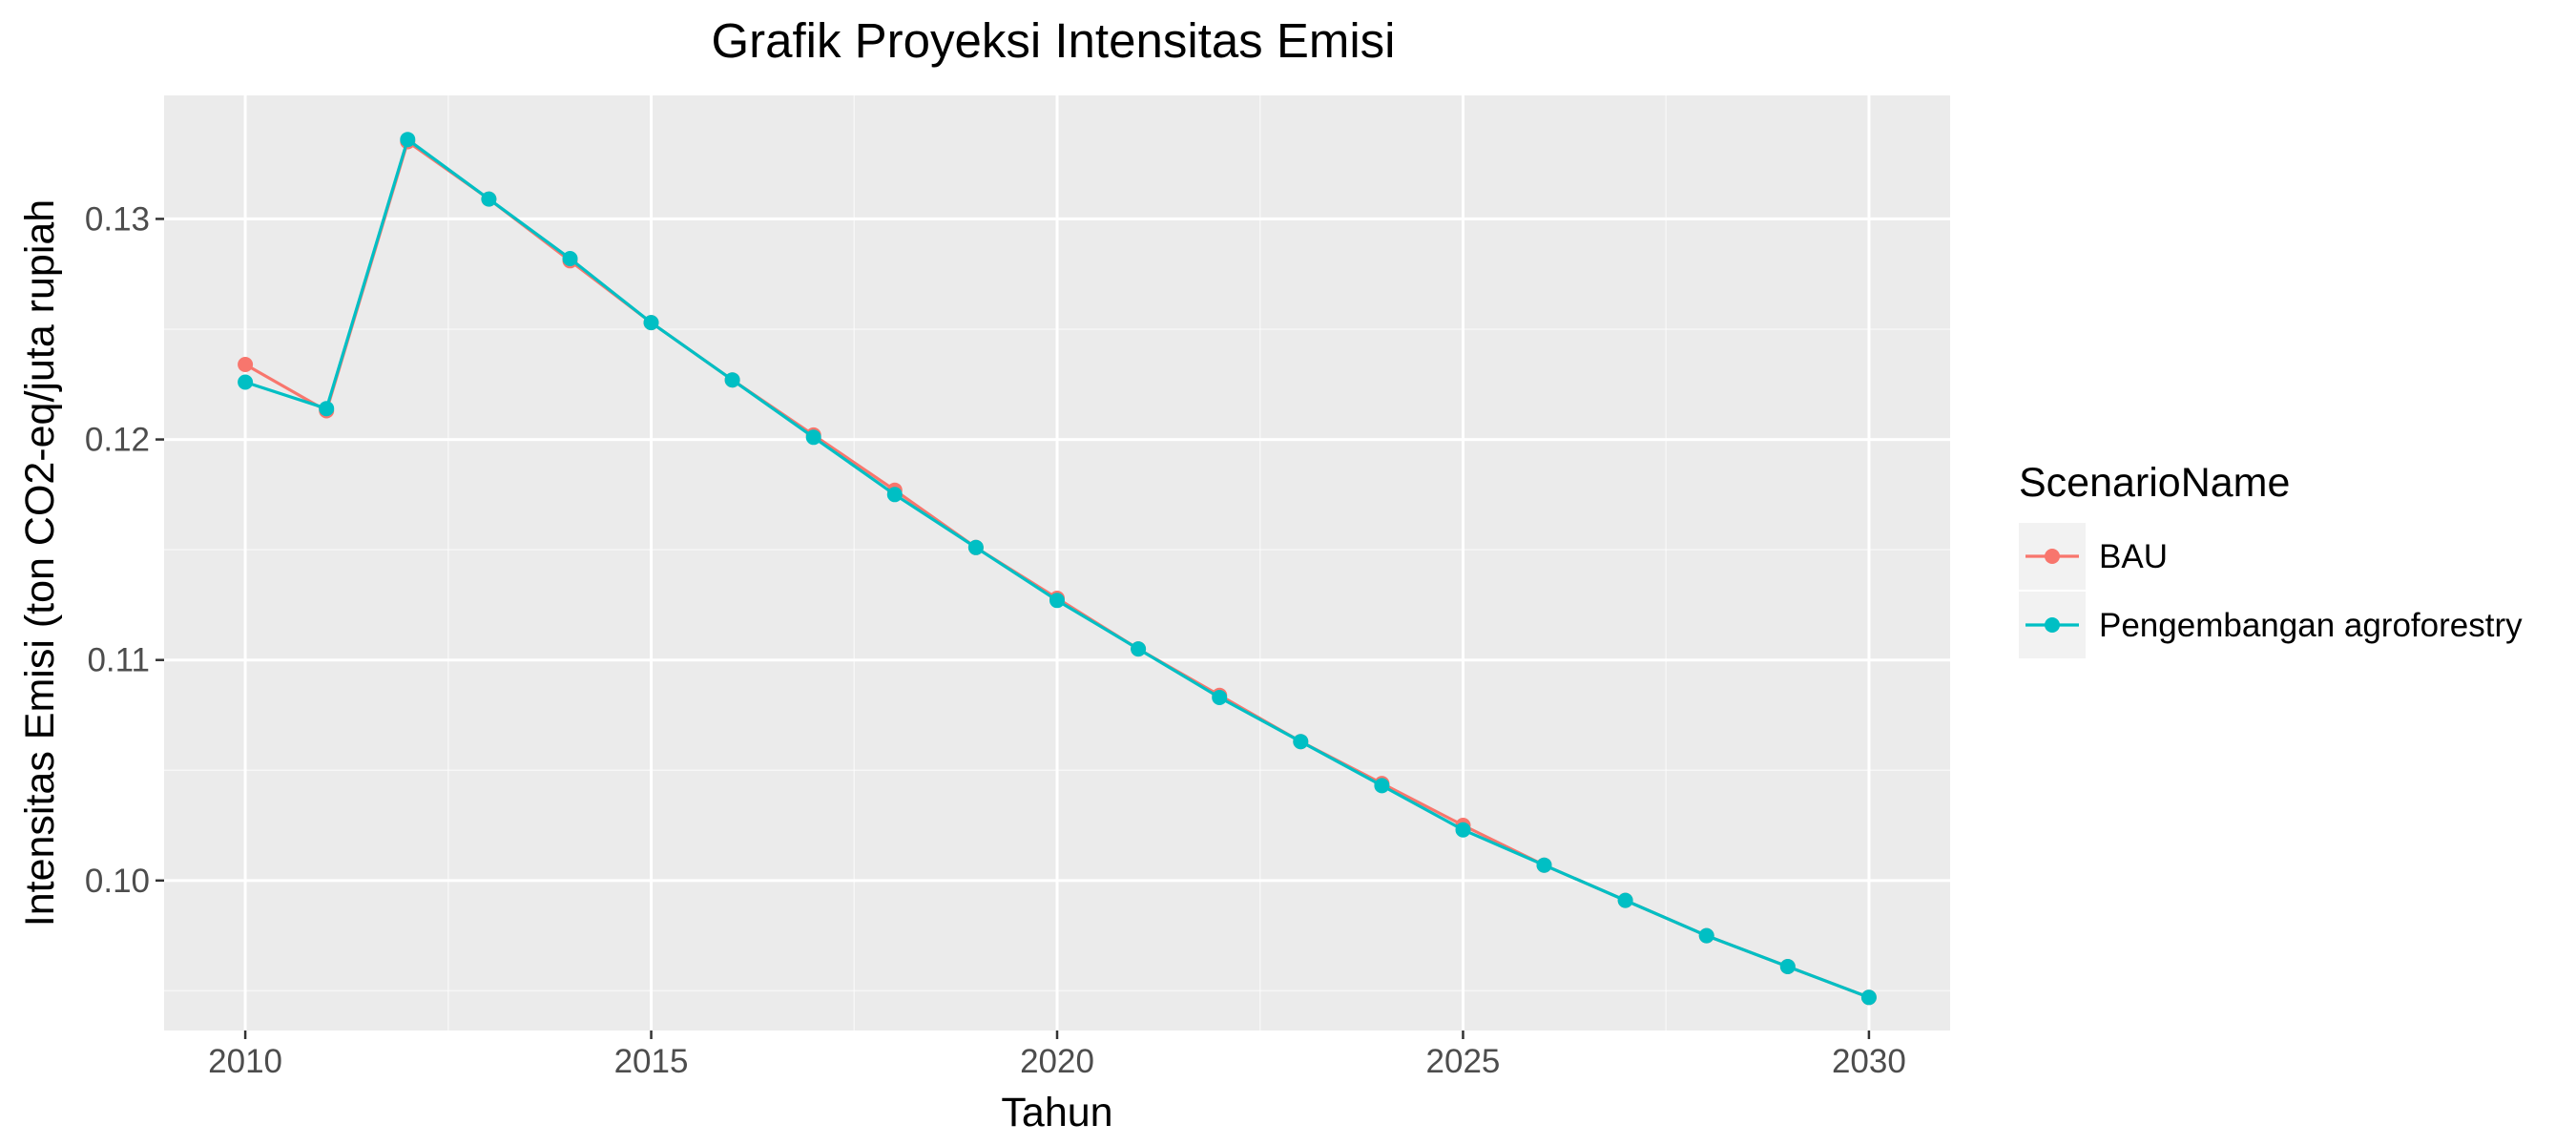 This screenshot has height=1145, width=2576. Describe the element at coordinates (2154, 483) in the screenshot. I see `legend-title: ScenarioName` at that location.